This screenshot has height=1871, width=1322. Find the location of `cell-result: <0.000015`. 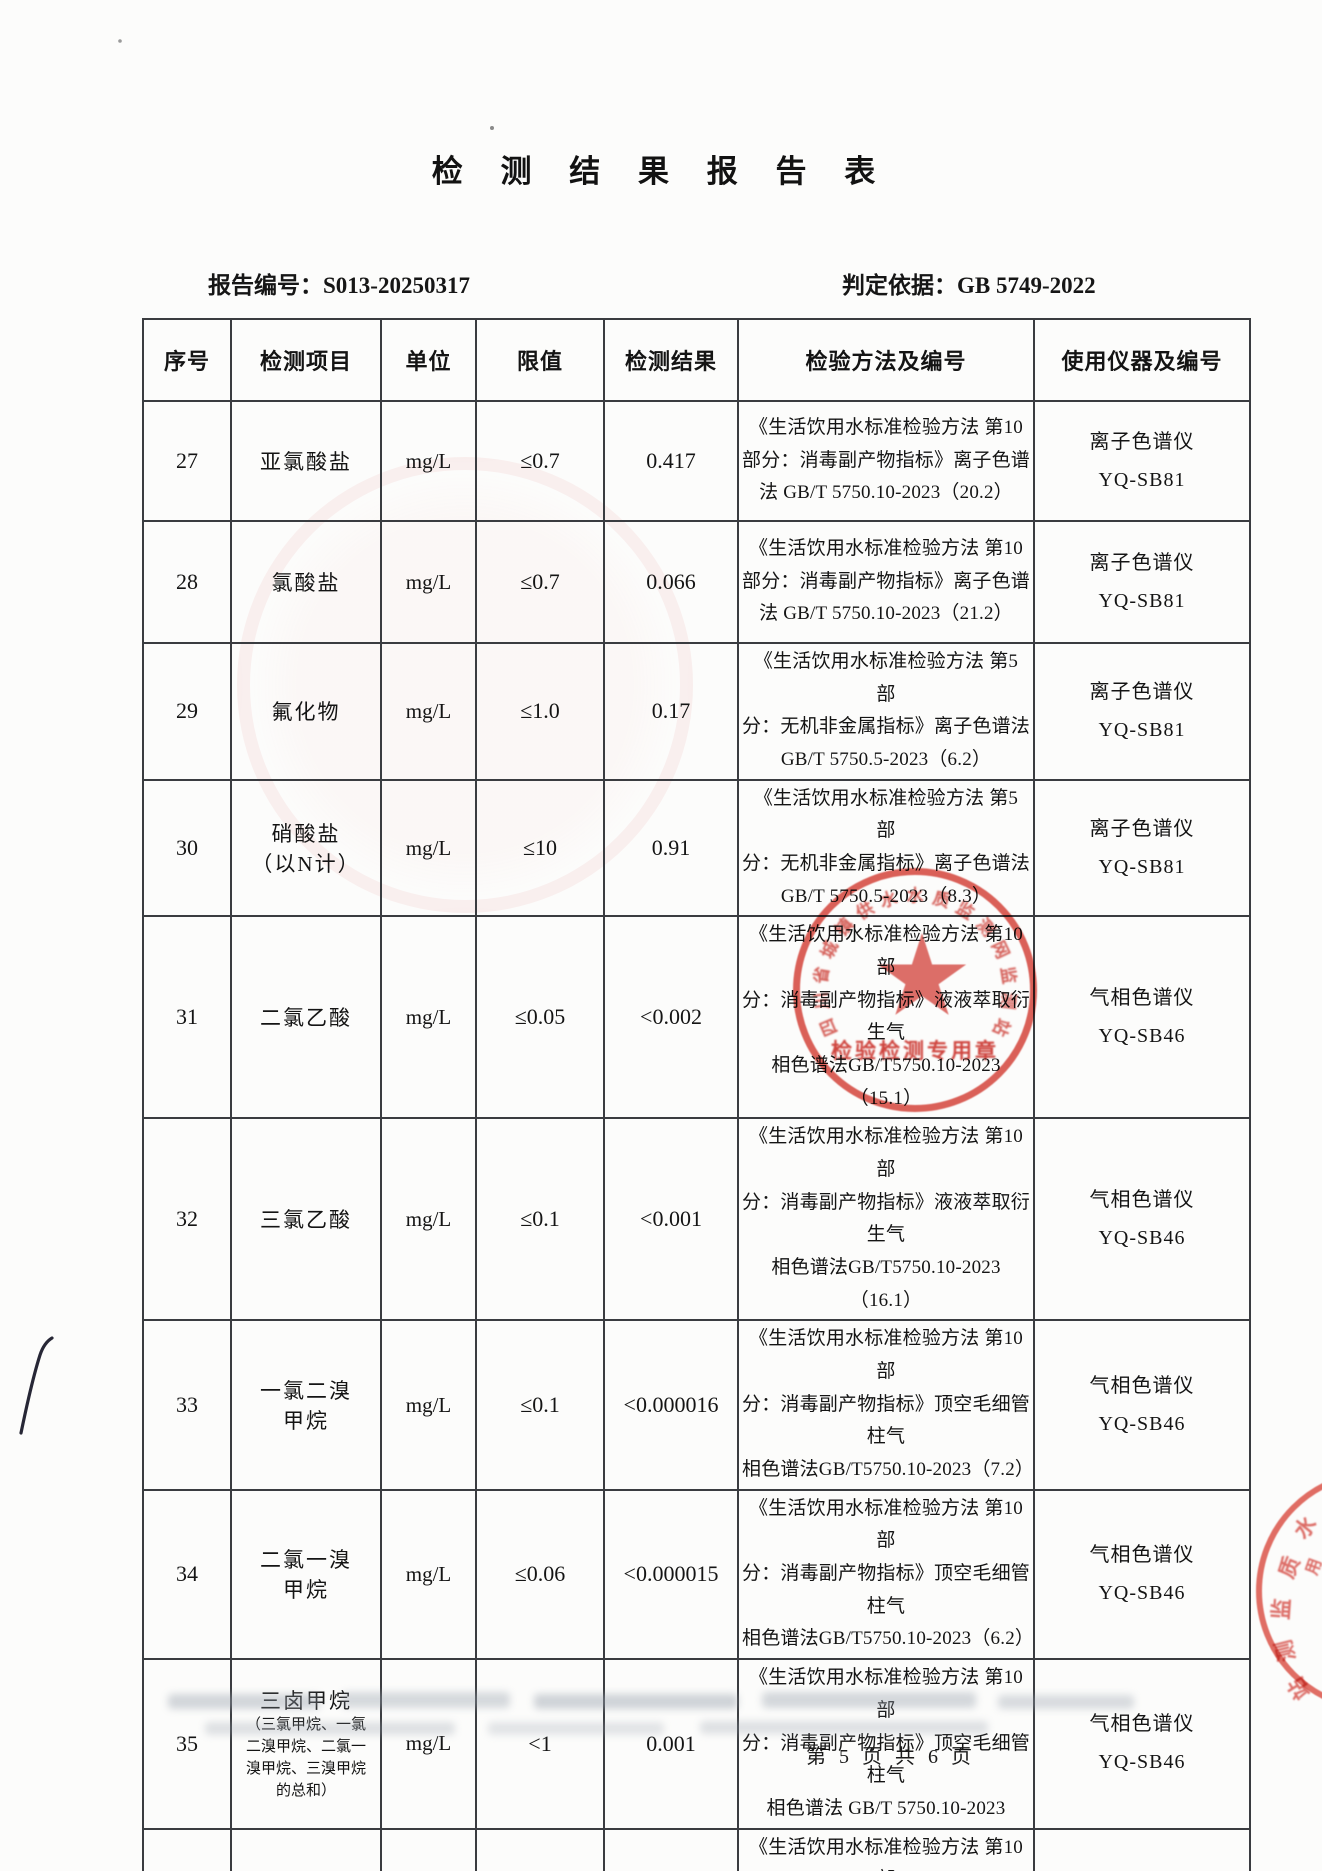

cell-result: <0.000015 is located at coordinates (671, 1574).